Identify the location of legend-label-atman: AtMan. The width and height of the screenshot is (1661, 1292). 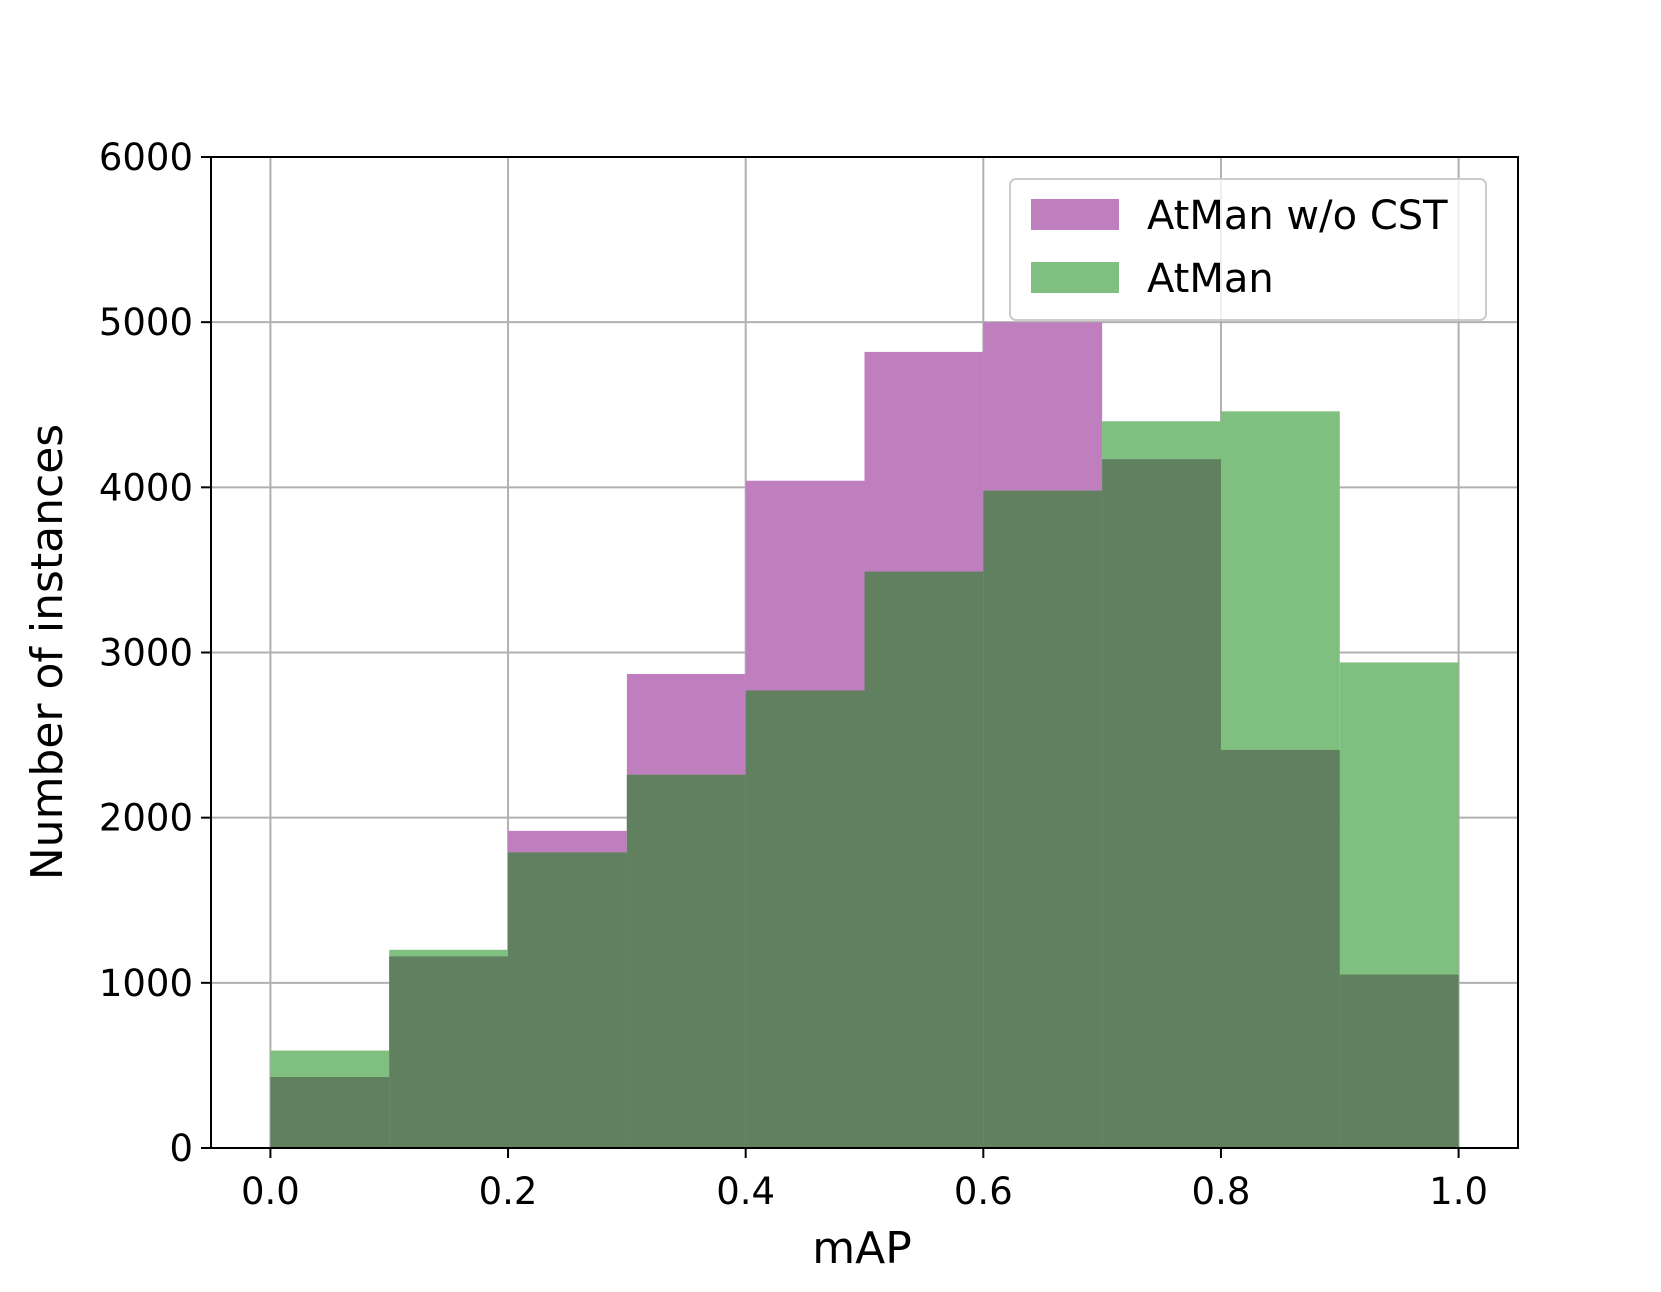
(1210, 279).